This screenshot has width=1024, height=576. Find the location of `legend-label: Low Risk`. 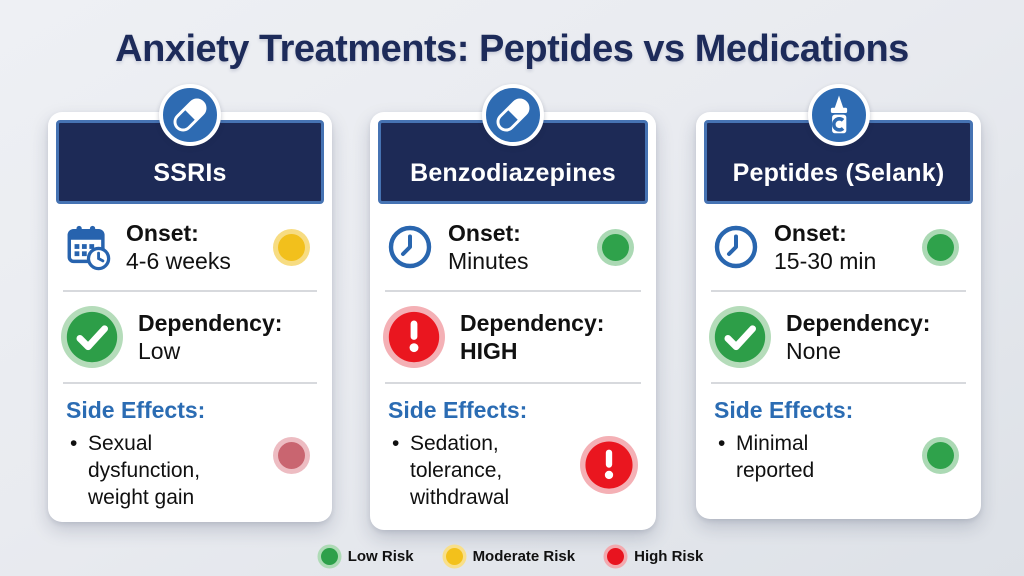

legend-label: Low Risk is located at coordinates (380, 556).